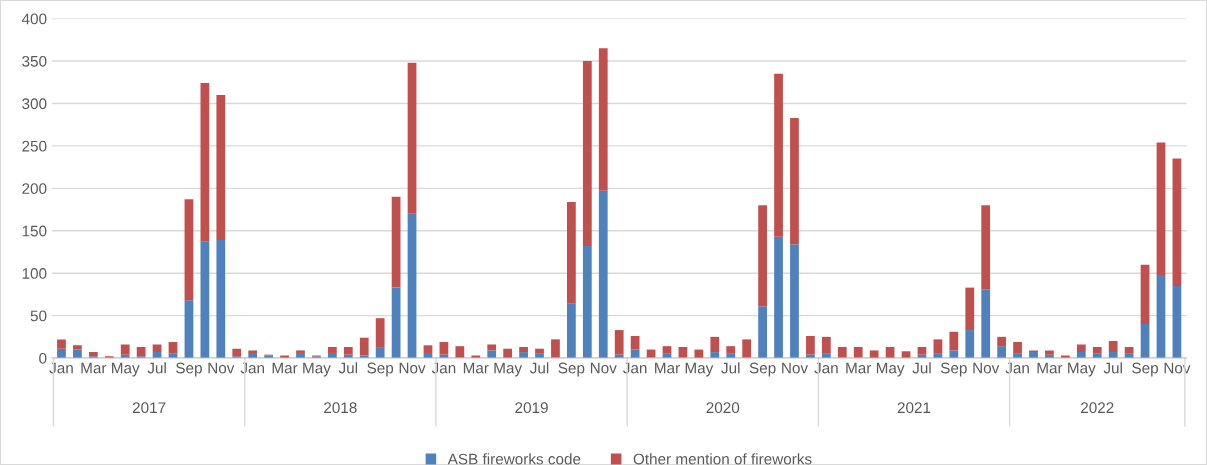 The width and height of the screenshot is (1207, 465). I want to click on text: 2020, so click(723, 408).